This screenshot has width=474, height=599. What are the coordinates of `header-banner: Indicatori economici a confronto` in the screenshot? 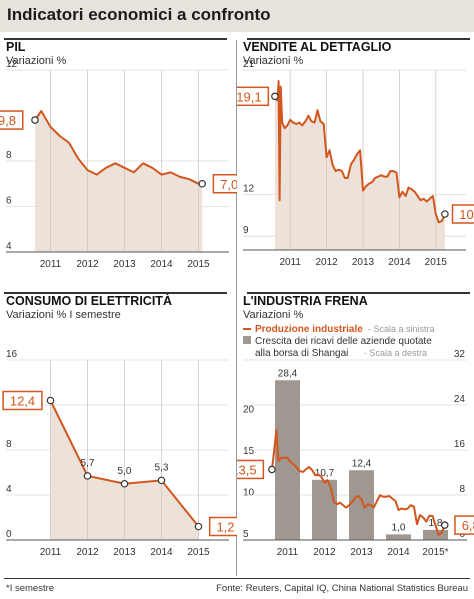 It's located at (237, 16).